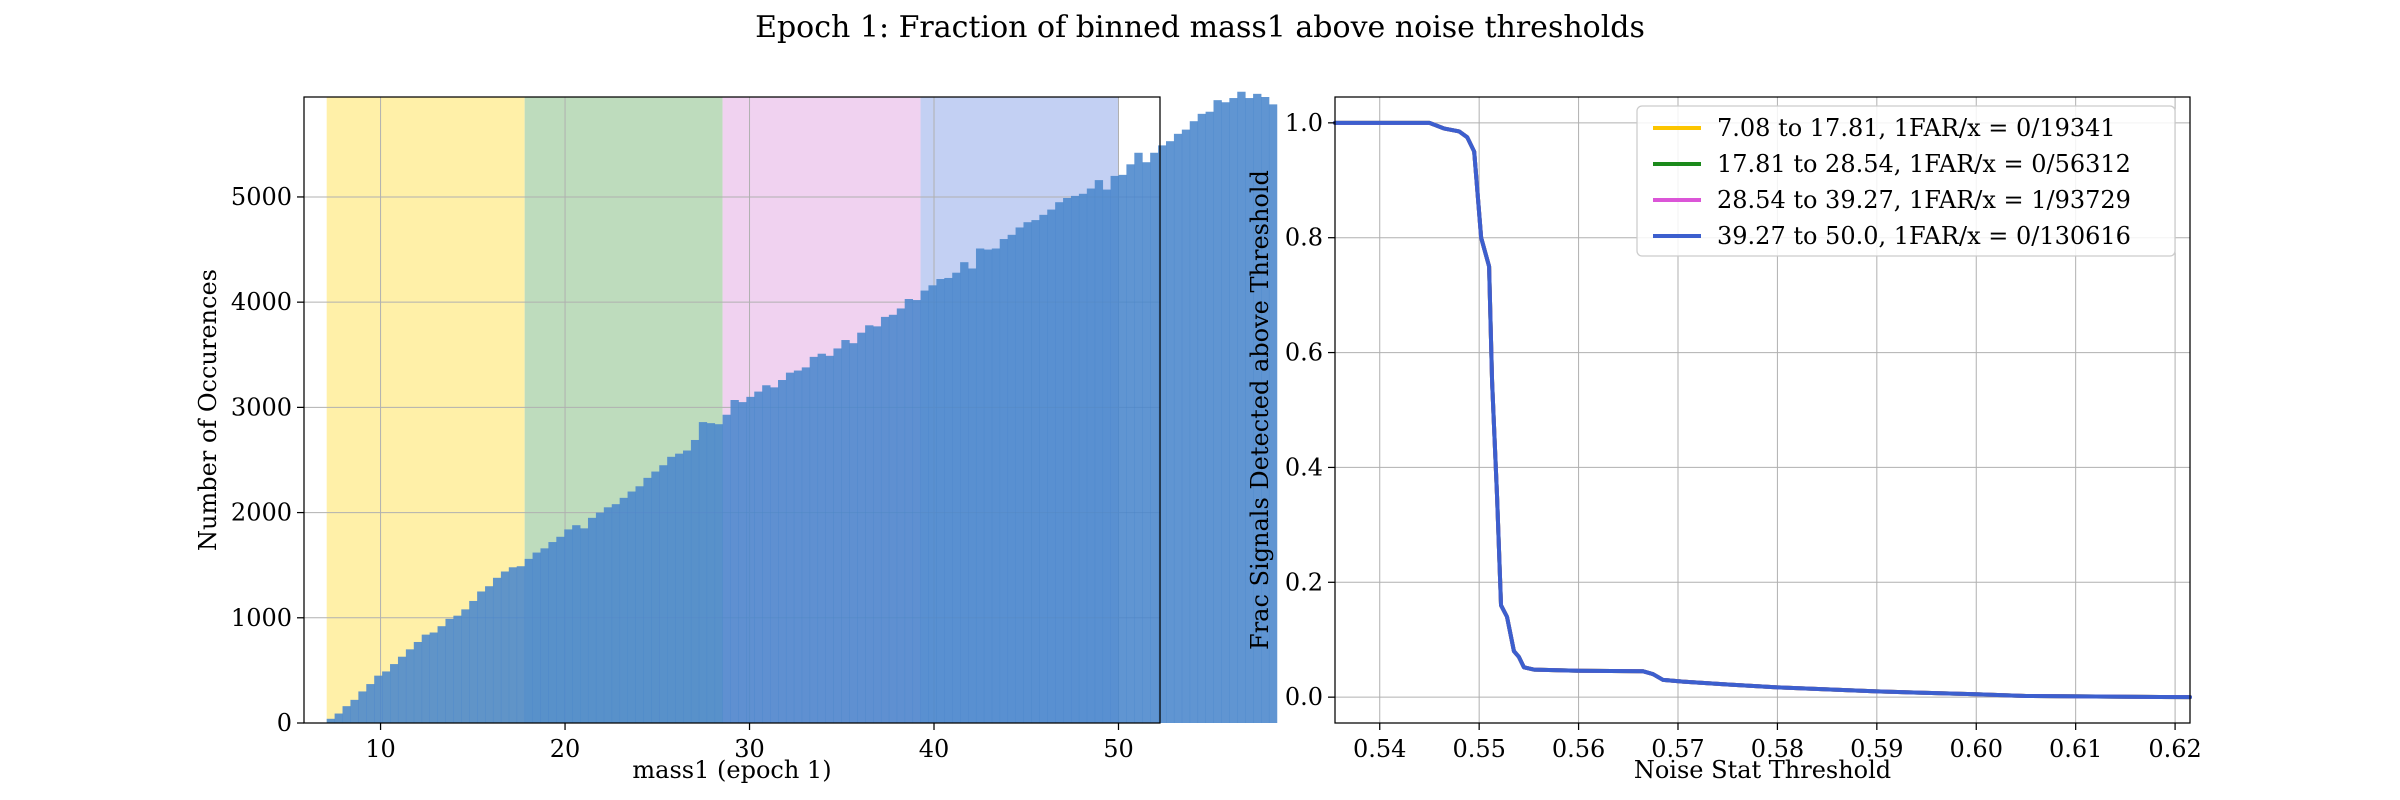 This screenshot has width=2400, height=800. What do you see at coordinates (1304, 123) in the screenshot?
I see `y-tick-label: 1.0` at bounding box center [1304, 123].